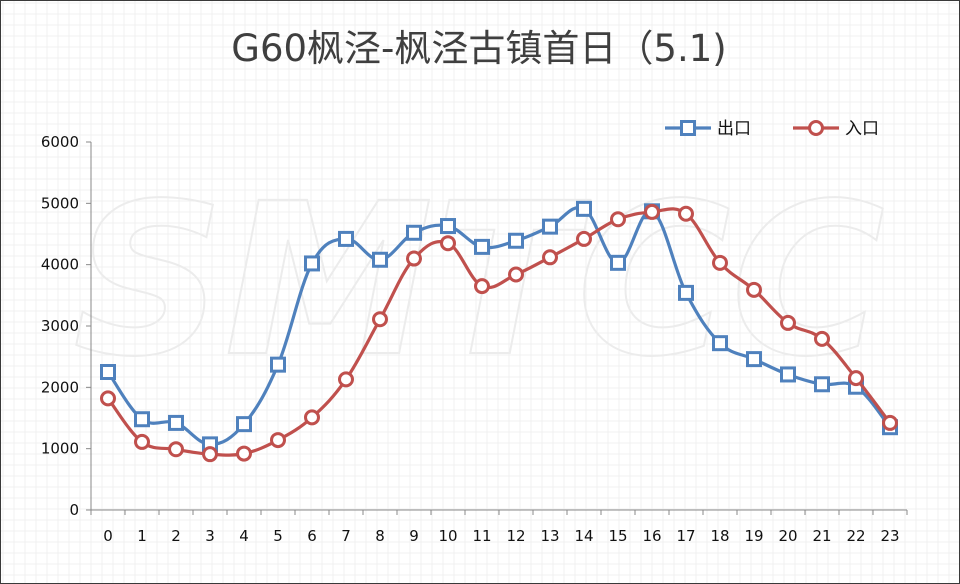 This screenshot has width=960, height=584. Describe the element at coordinates (821, 536) in the screenshot. I see `x-tick-label: 21` at that location.